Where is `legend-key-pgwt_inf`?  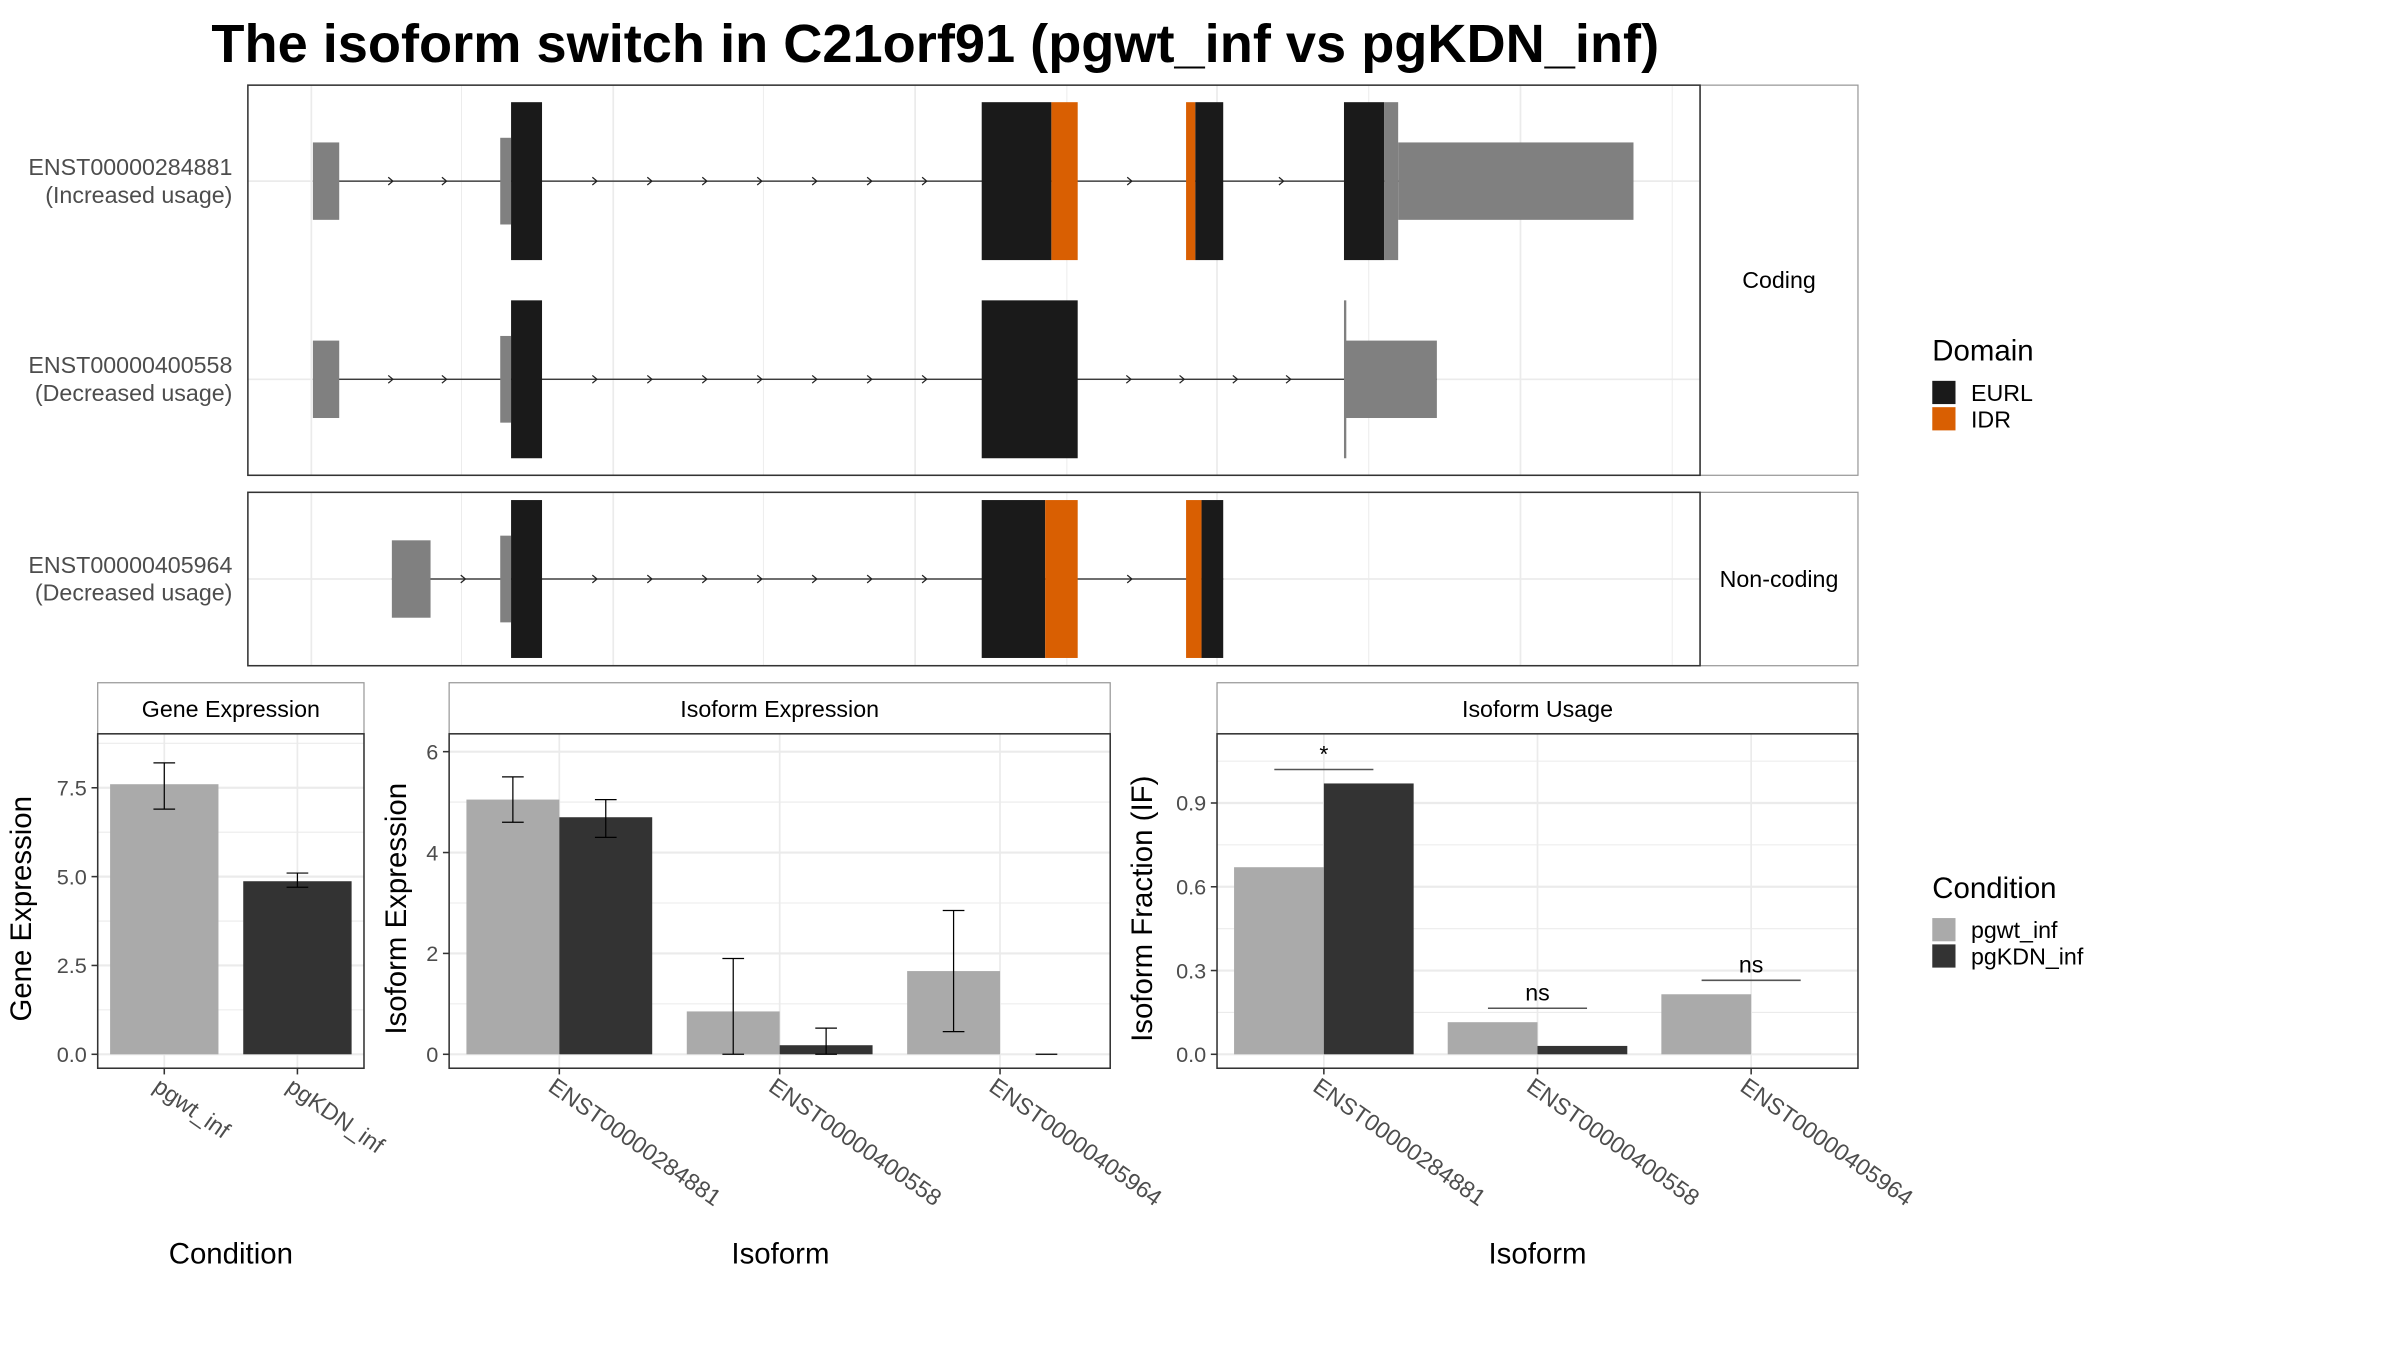
legend-key-pgwt_inf is located at coordinates (1944, 930).